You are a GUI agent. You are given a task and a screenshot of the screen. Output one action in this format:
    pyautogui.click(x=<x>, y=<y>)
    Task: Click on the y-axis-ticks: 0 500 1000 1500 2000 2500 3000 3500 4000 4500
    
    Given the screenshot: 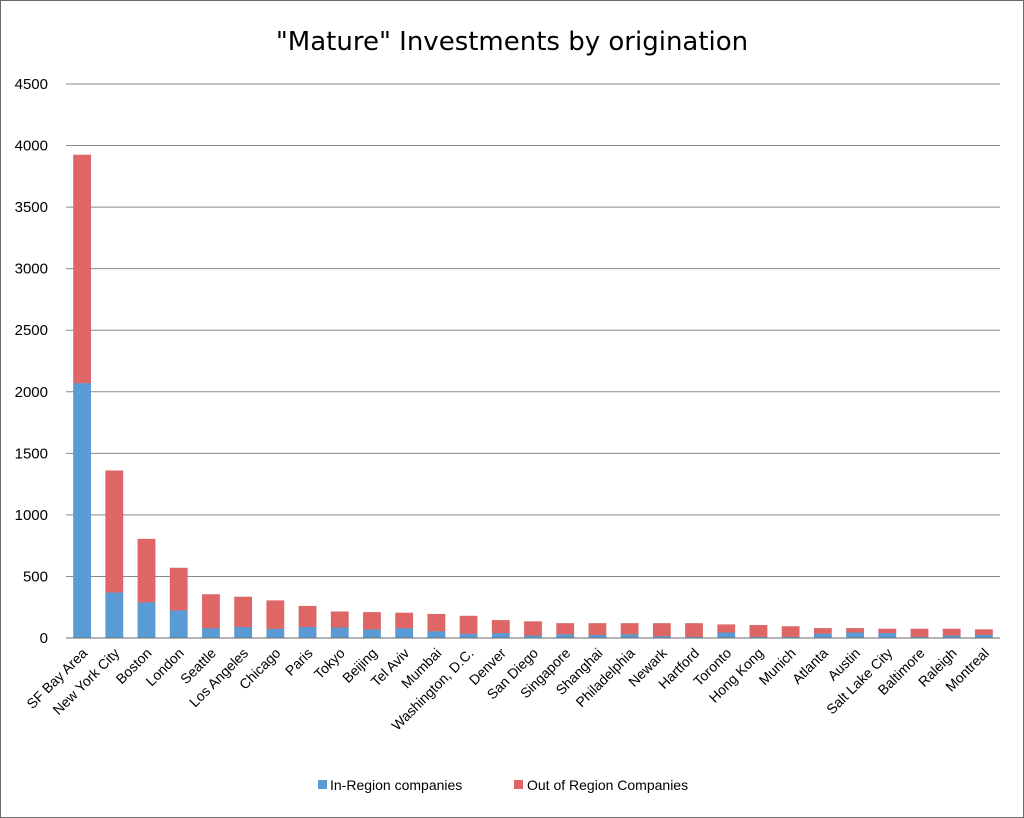 What is the action you would take?
    pyautogui.click(x=31, y=361)
    